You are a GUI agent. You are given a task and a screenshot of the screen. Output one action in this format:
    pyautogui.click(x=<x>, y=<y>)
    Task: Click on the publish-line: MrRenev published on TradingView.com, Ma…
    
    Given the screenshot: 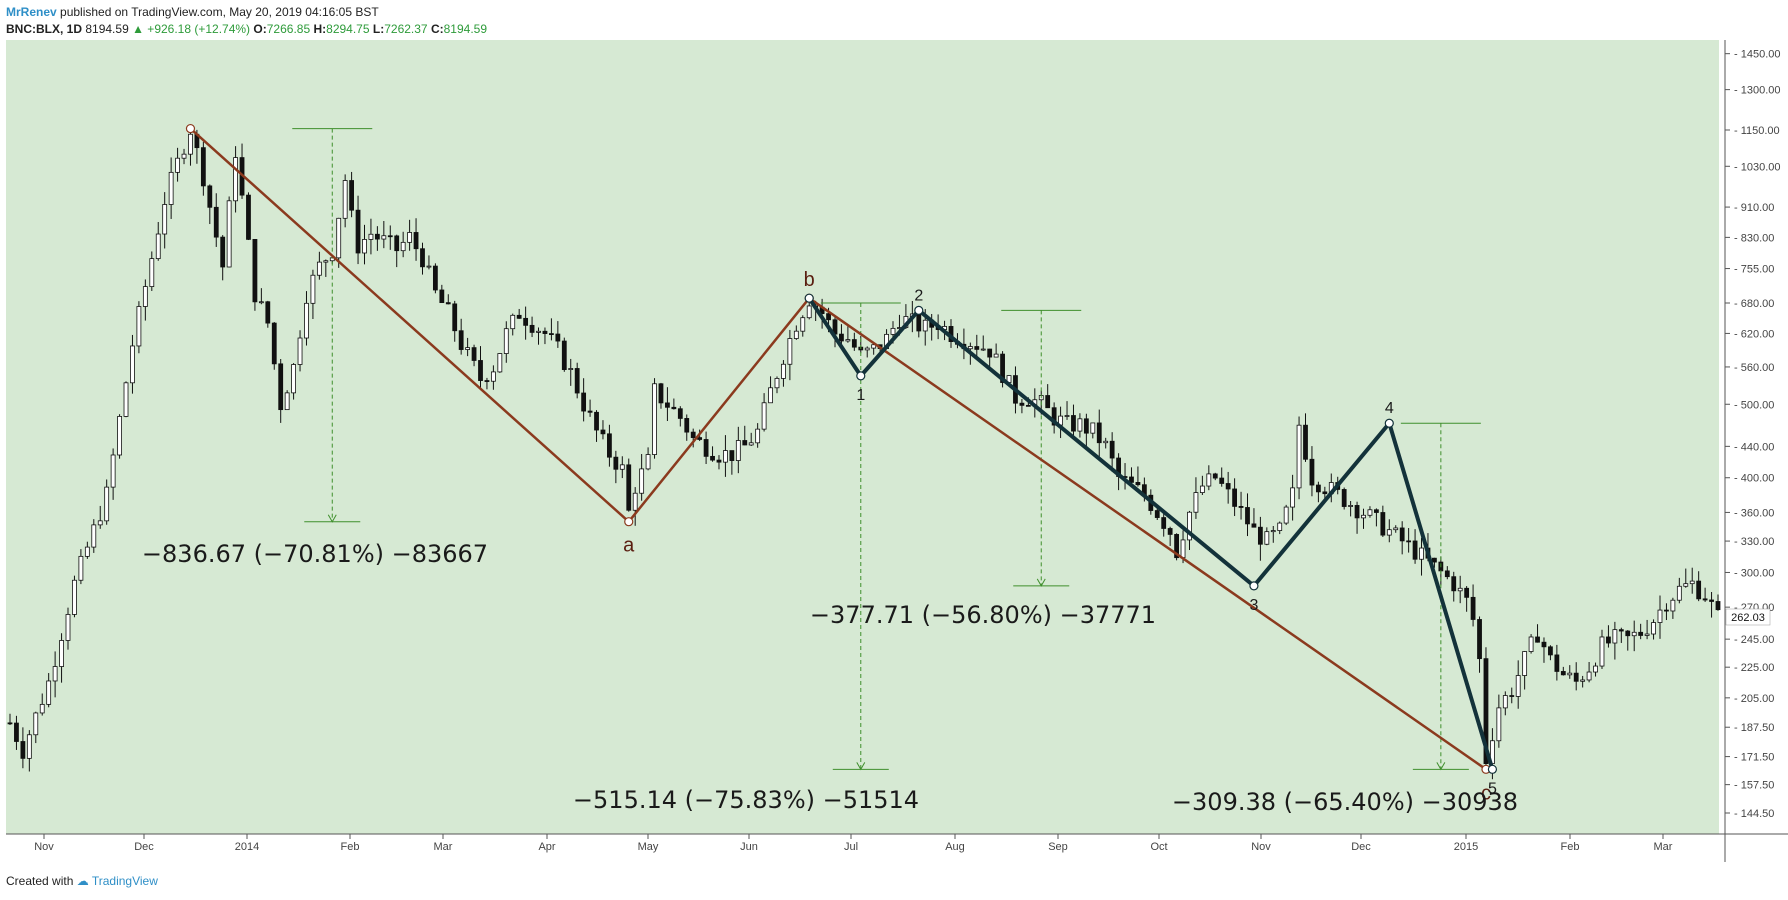 What is the action you would take?
    pyautogui.click(x=246, y=12)
    